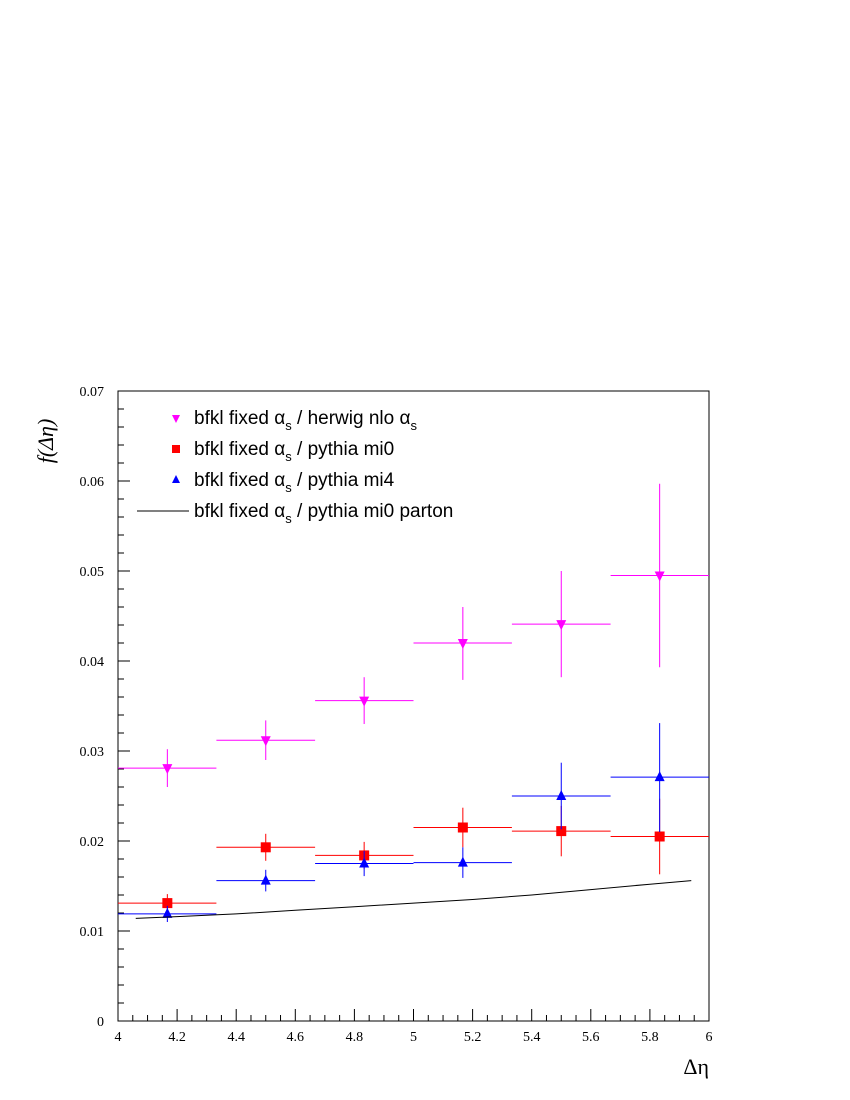 The image size is (850, 1100). I want to click on y-tick-label: 0.03, so click(92, 752).